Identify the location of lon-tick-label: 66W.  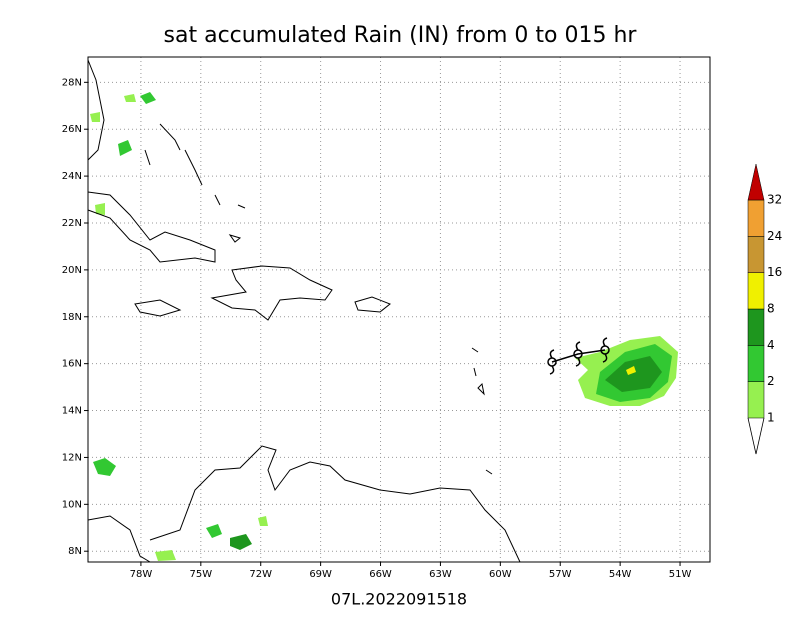
(380, 574).